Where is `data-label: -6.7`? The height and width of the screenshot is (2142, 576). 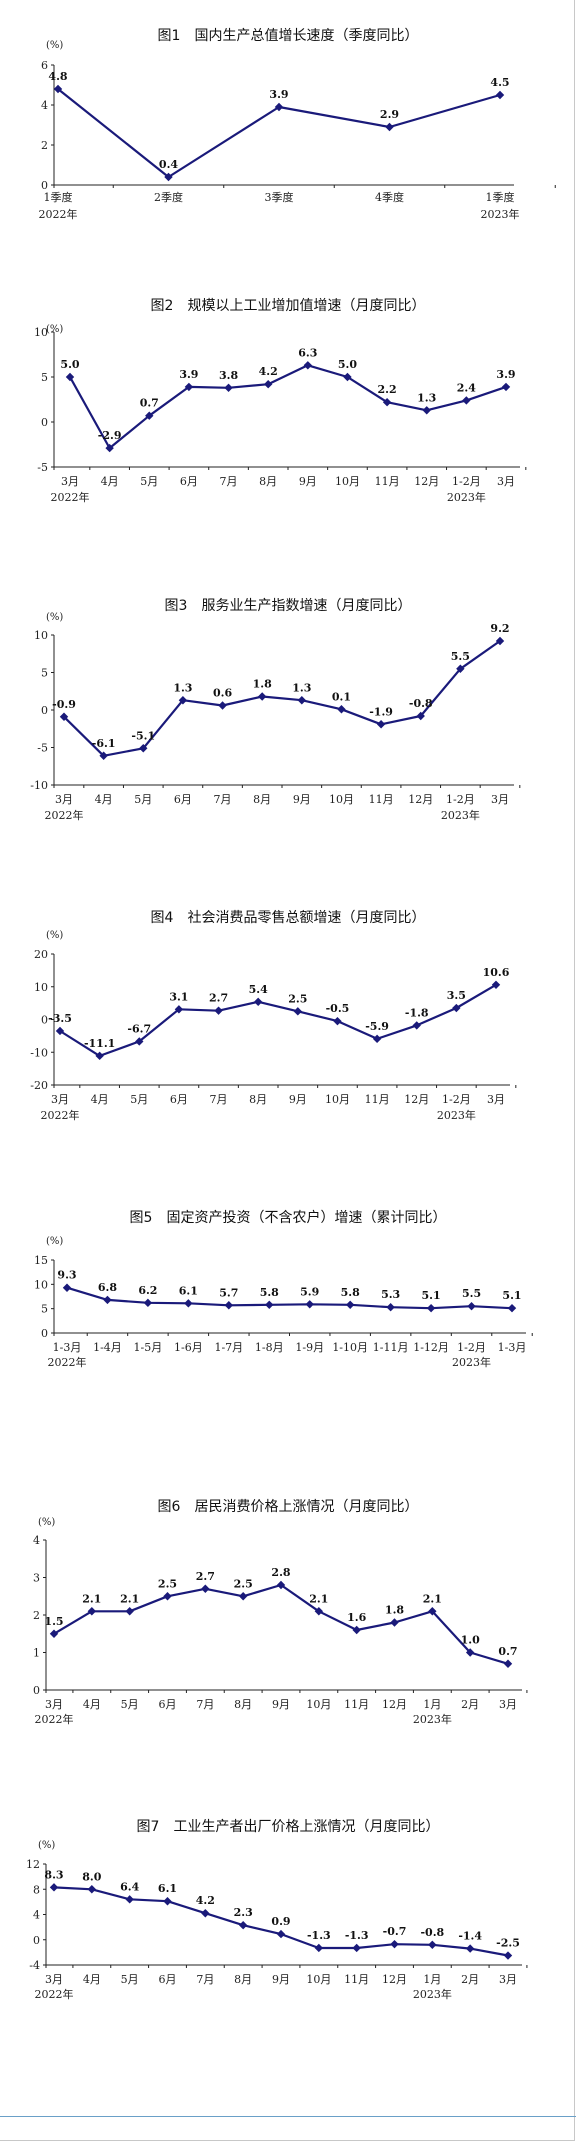 data-label: -6.7 is located at coordinates (139, 1028).